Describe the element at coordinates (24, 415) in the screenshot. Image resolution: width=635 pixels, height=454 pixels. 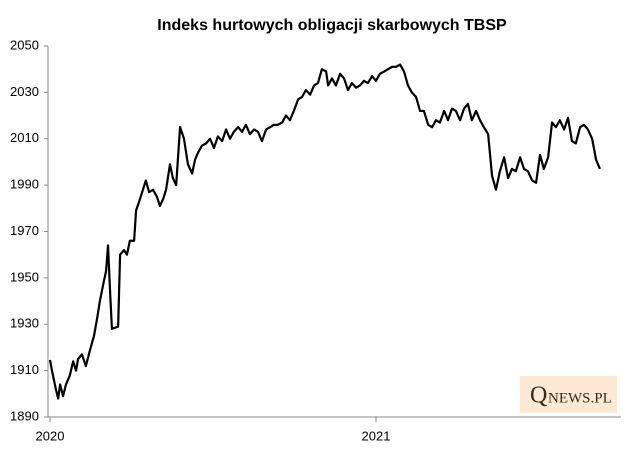
I see `y-tick-label: 1890` at that location.